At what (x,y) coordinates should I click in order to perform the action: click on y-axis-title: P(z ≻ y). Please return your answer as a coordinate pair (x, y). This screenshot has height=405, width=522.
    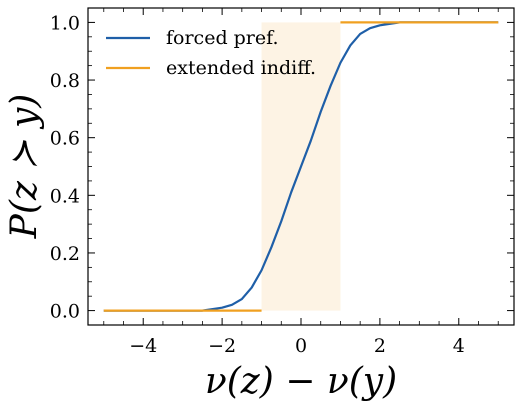
    Looking at the image, I should click on (24, 167).